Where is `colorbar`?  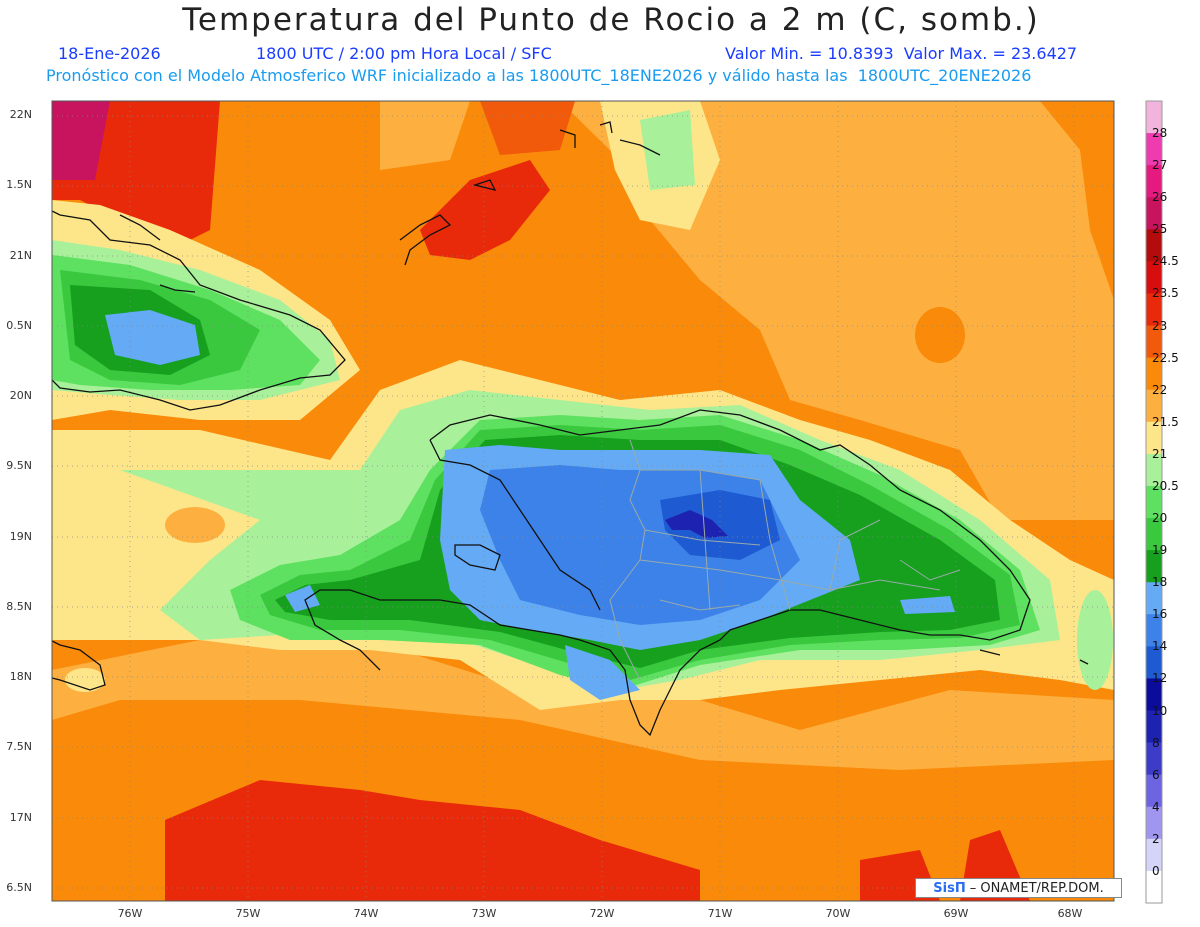 colorbar is located at coordinates (1154, 502).